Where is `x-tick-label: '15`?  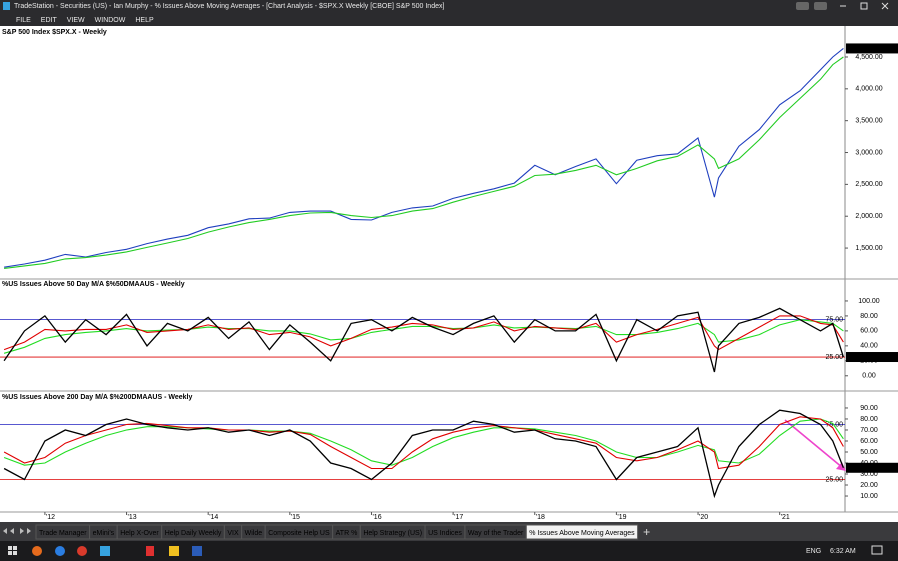 x-tick-label: '15 is located at coordinates (295, 517).